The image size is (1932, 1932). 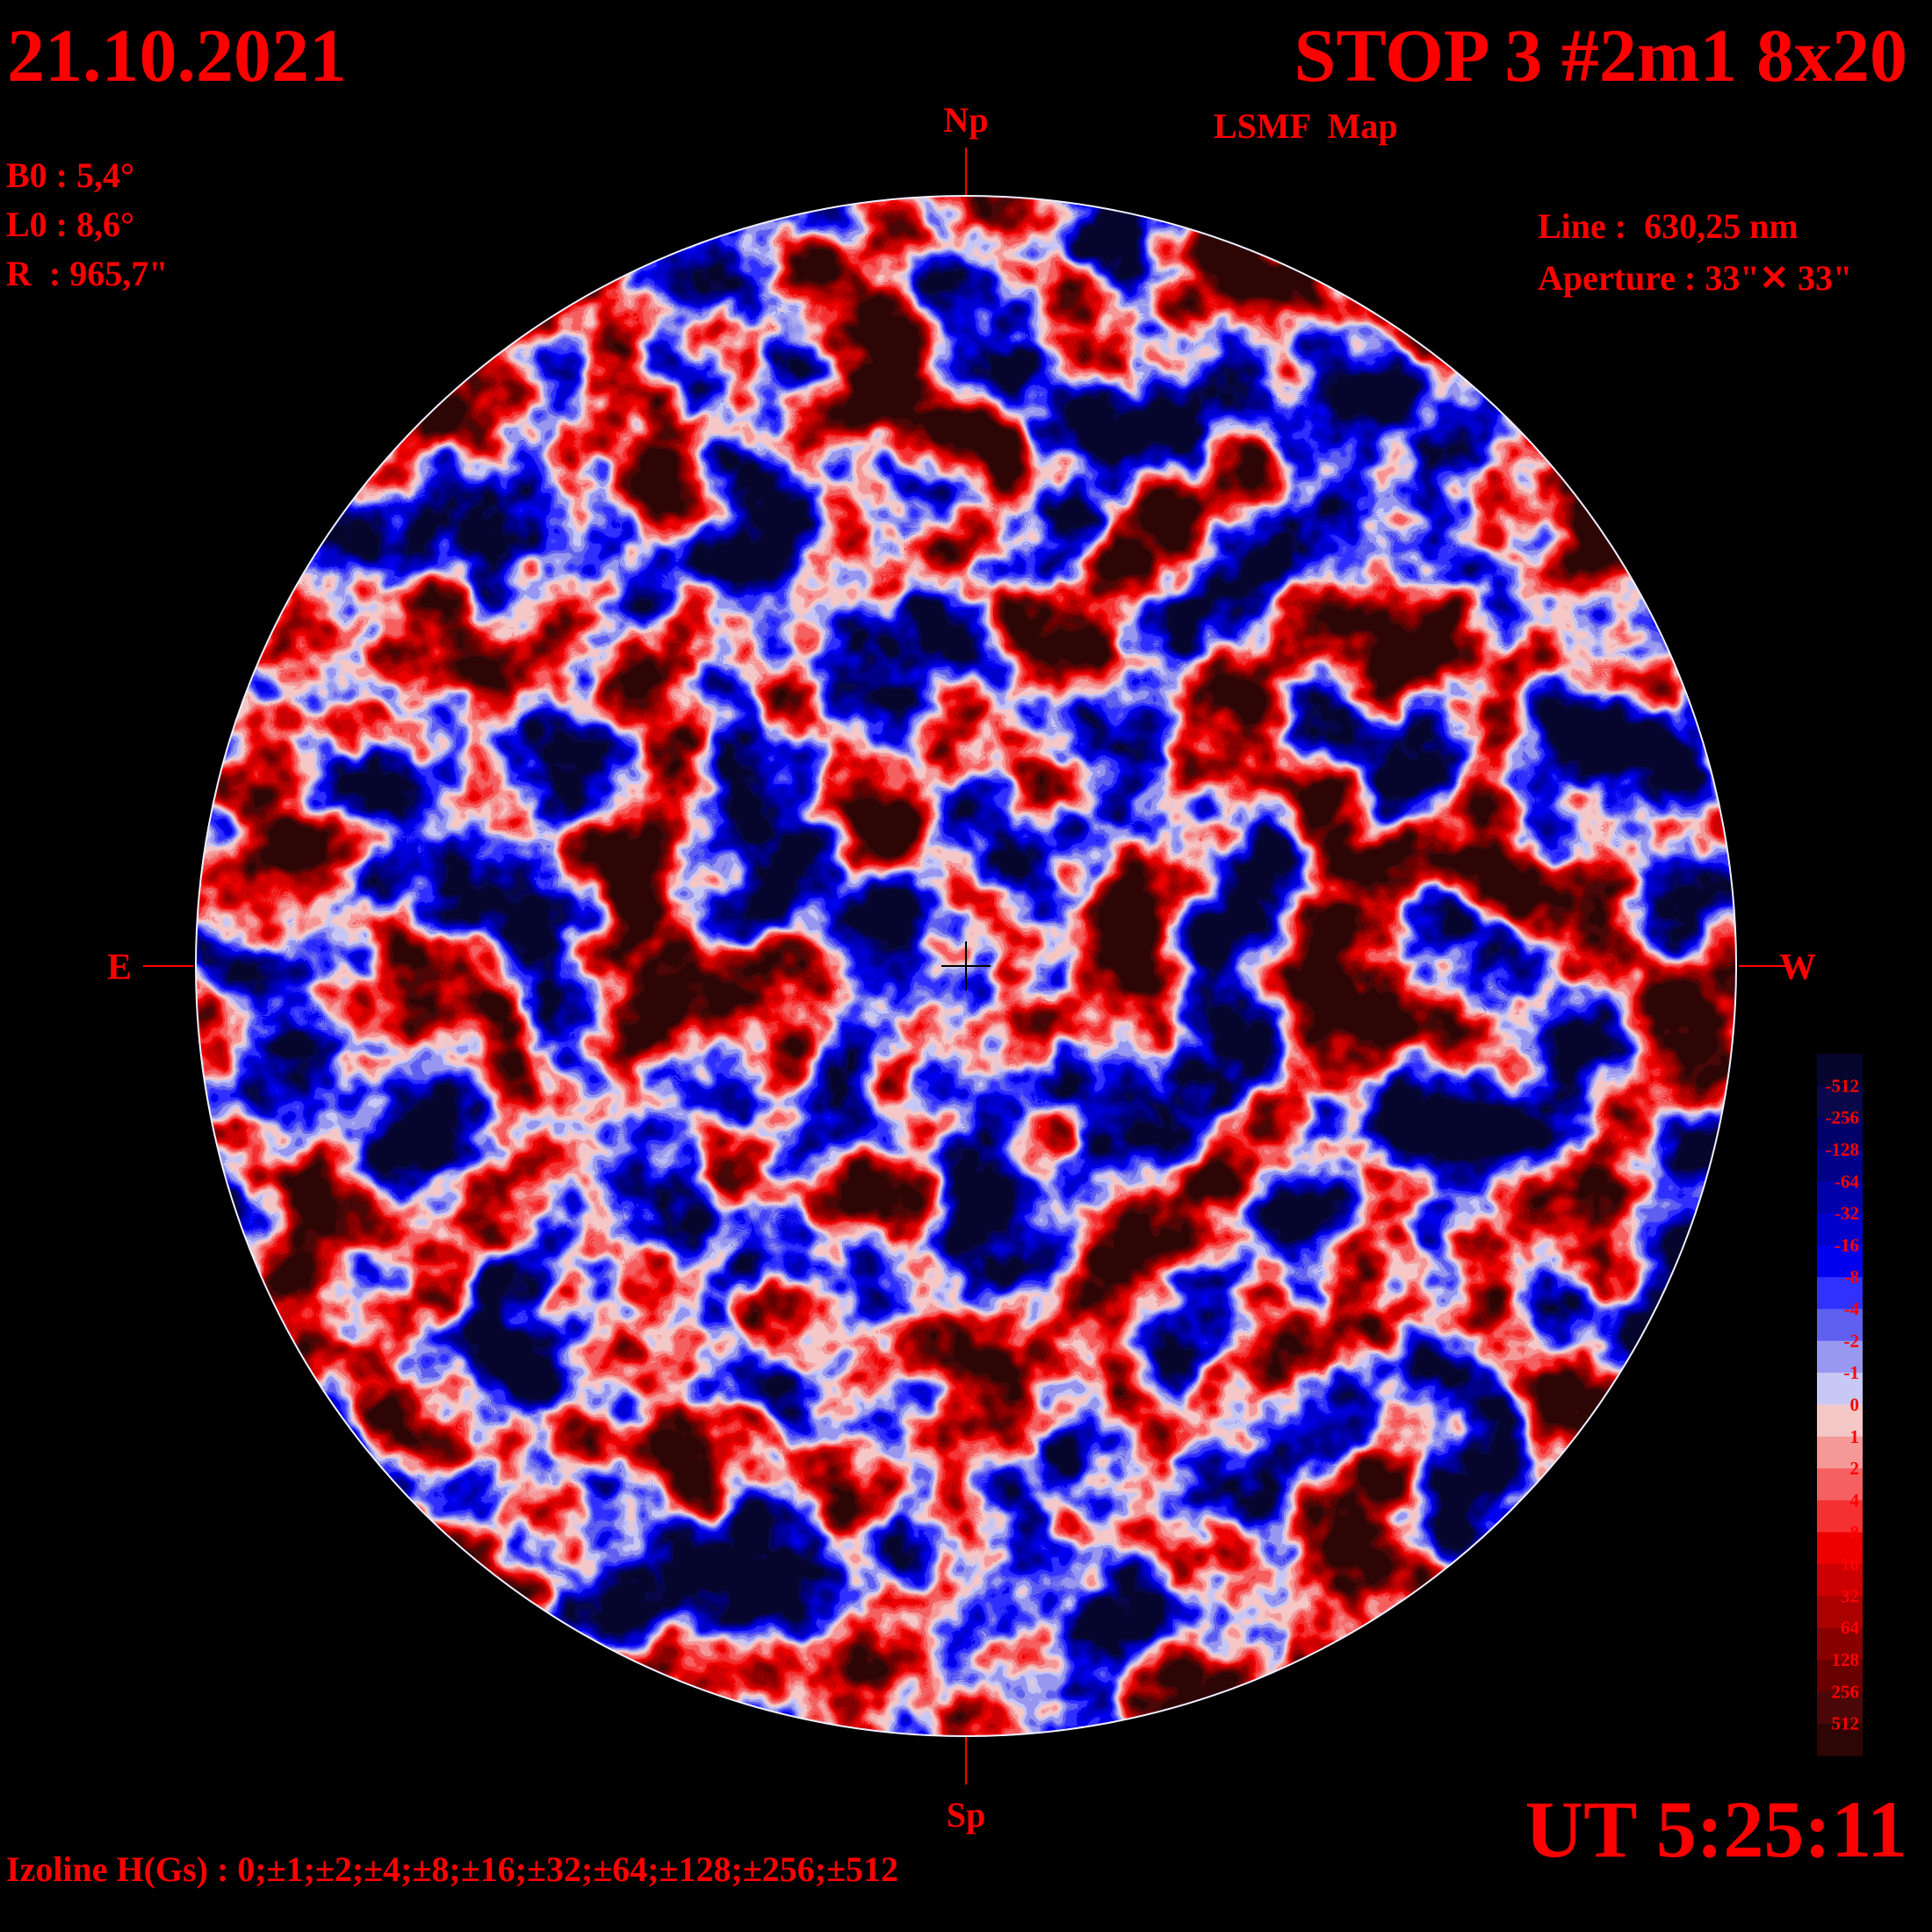 What do you see at coordinates (1843, 1085) in the screenshot?
I see `legend-label: -512` at bounding box center [1843, 1085].